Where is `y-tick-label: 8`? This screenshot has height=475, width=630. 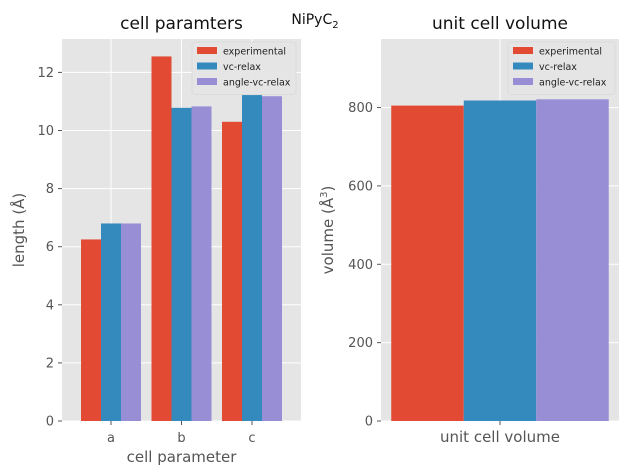
y-tick-label: 8 is located at coordinates (50, 189).